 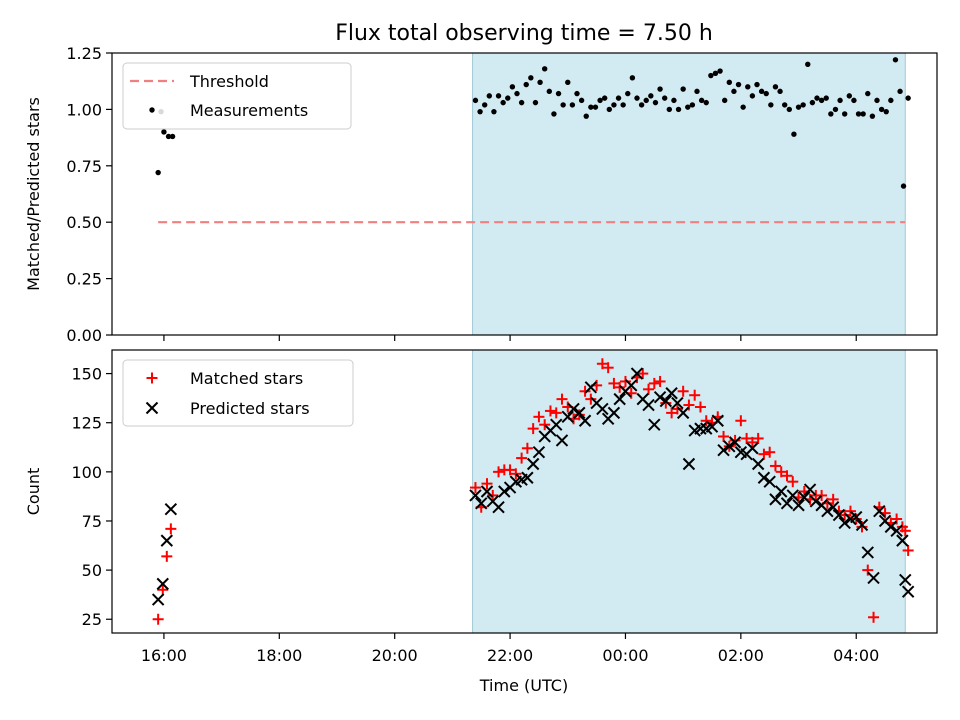 What do you see at coordinates (238, 393) in the screenshot?
I see `count-legend: Matched stars Predicted stars` at bounding box center [238, 393].